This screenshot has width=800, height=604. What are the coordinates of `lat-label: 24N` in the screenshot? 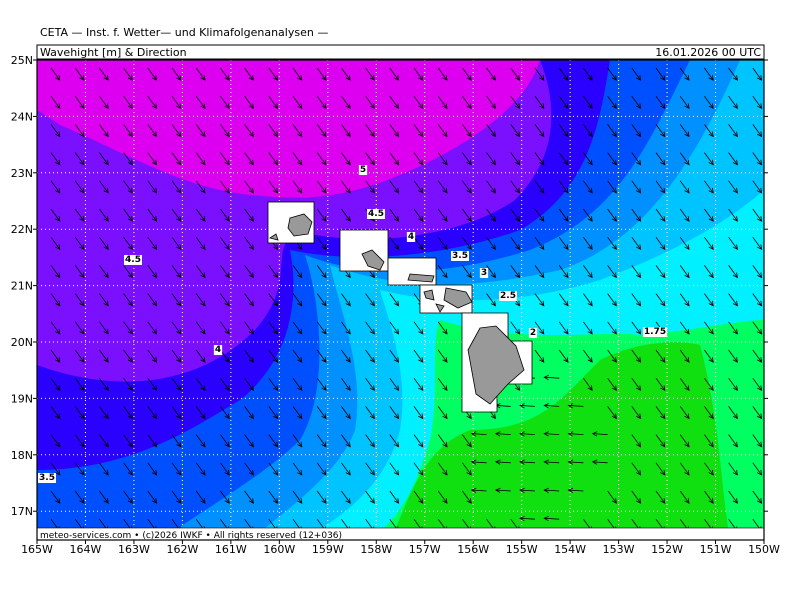 It's located at (22, 116).